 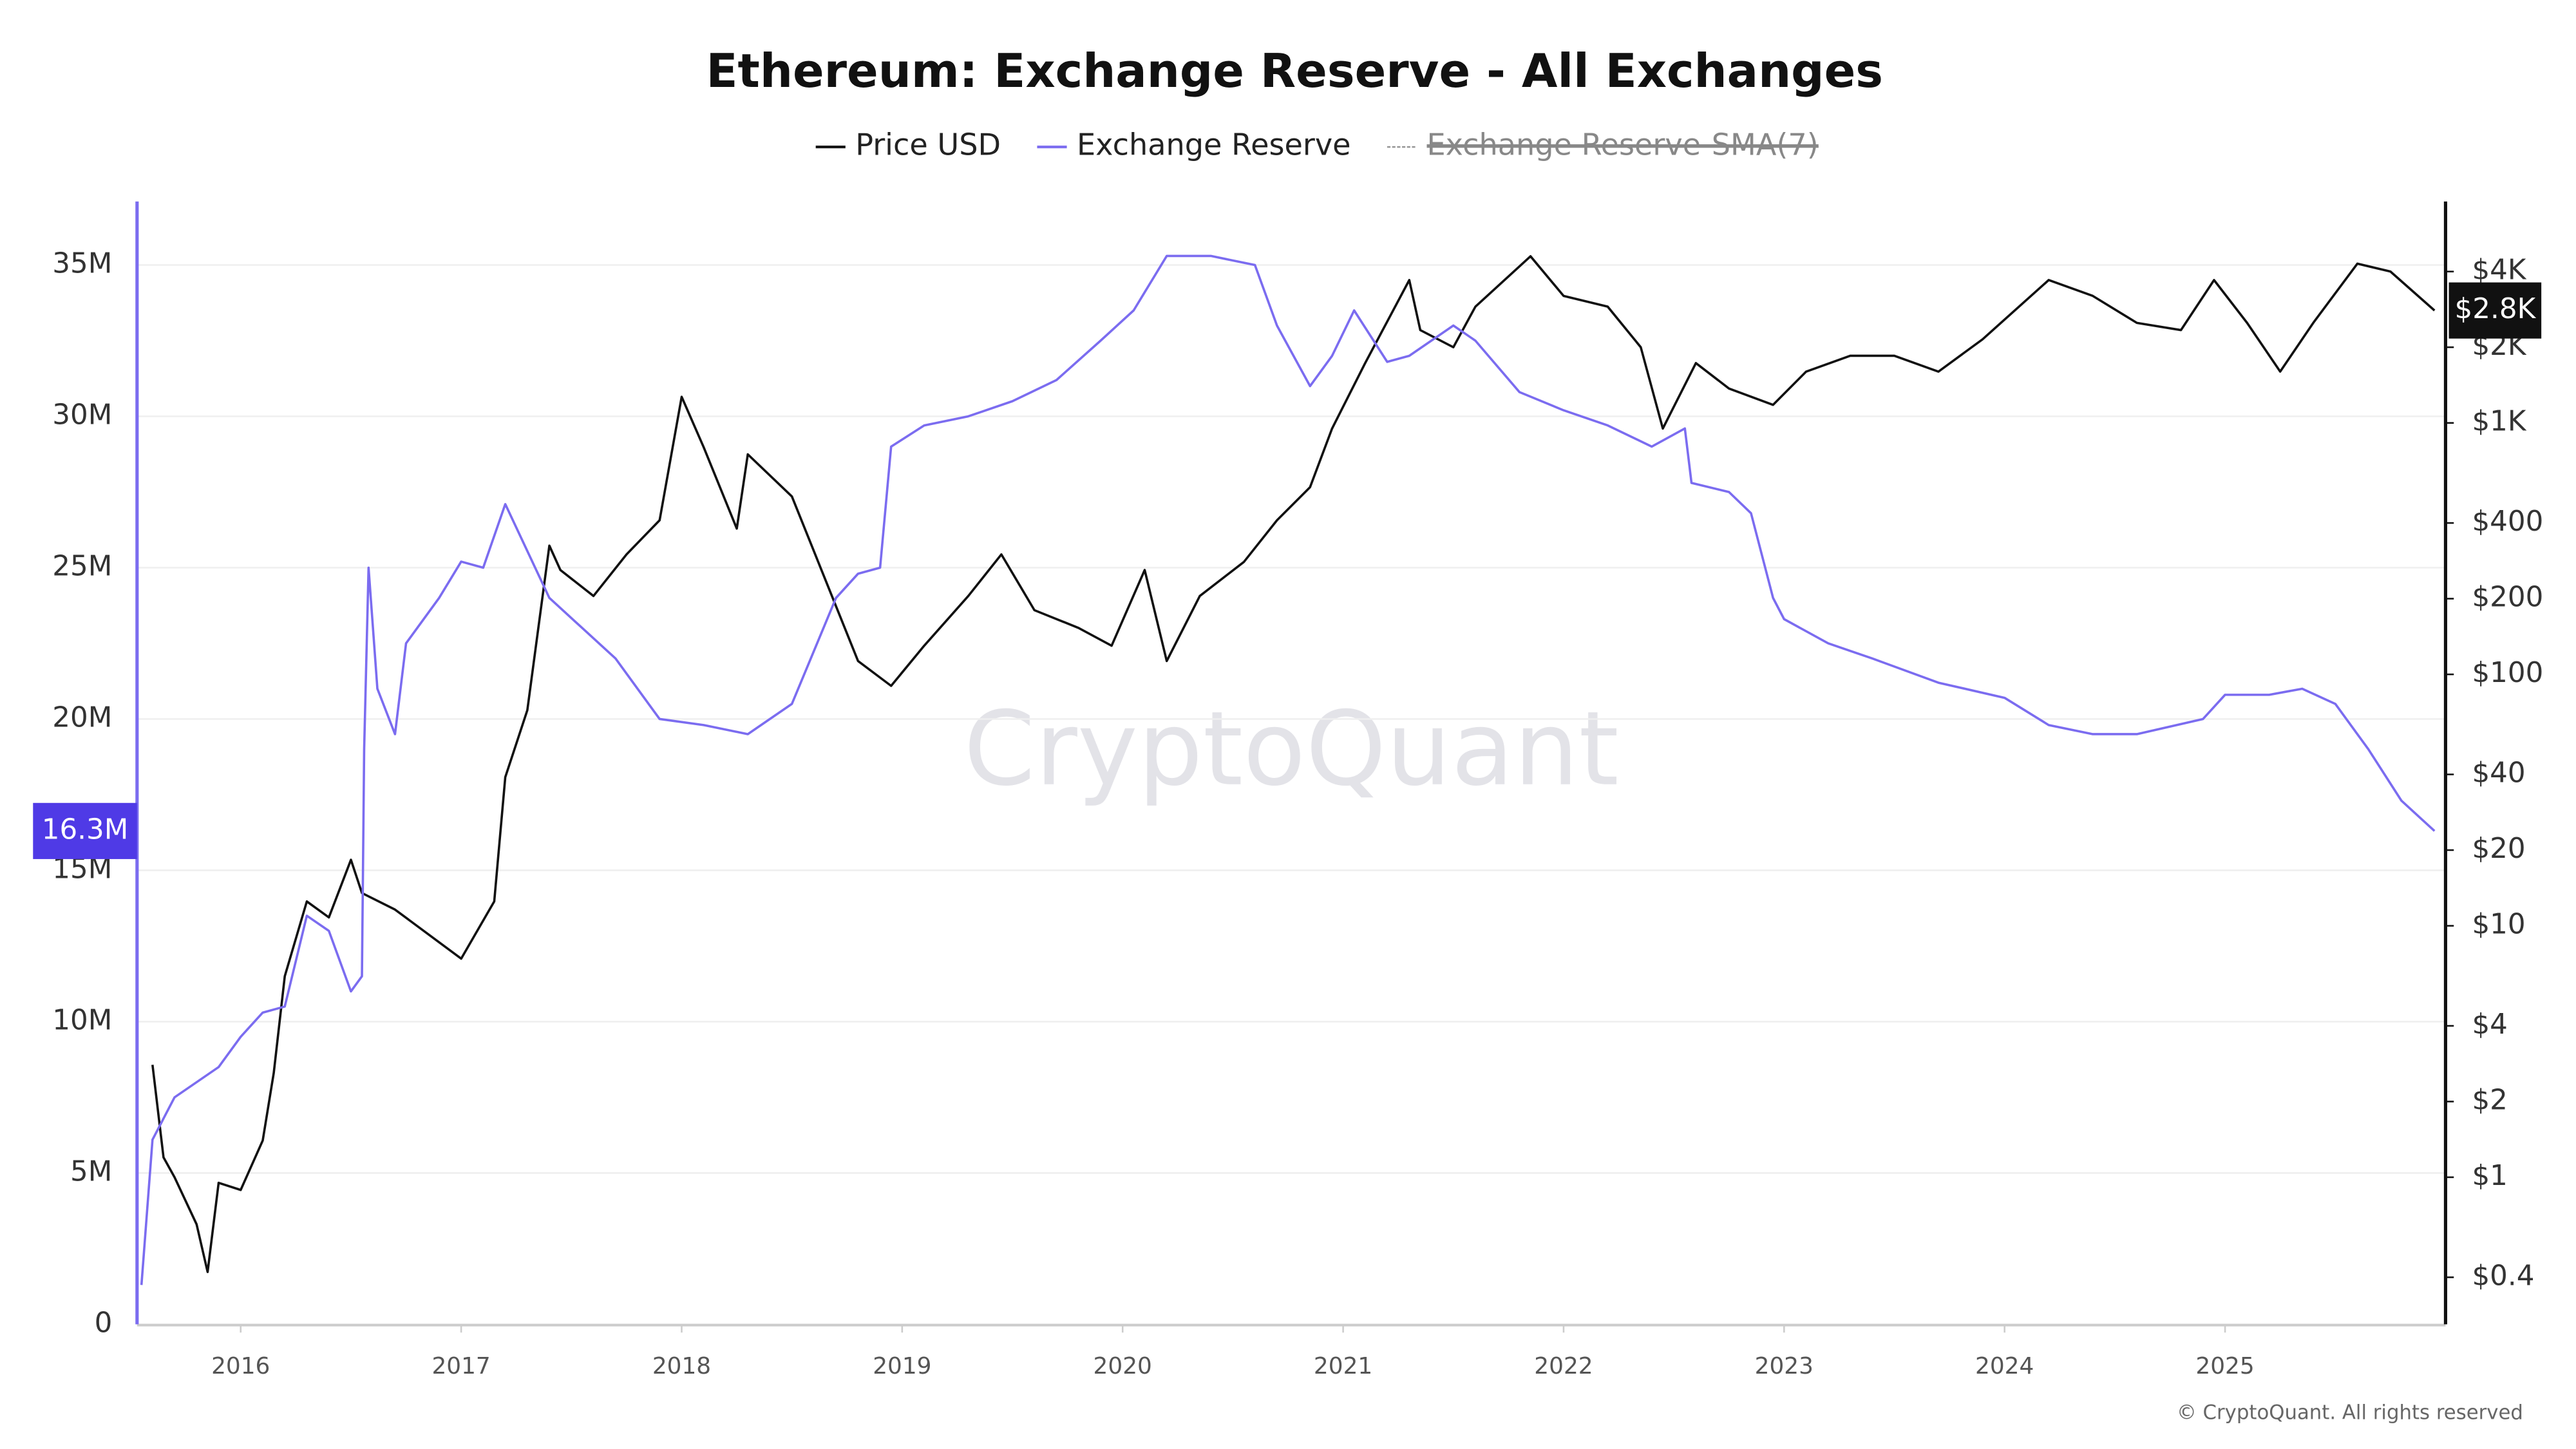 I want to click on legend-label: Price USD, so click(x=928, y=145).